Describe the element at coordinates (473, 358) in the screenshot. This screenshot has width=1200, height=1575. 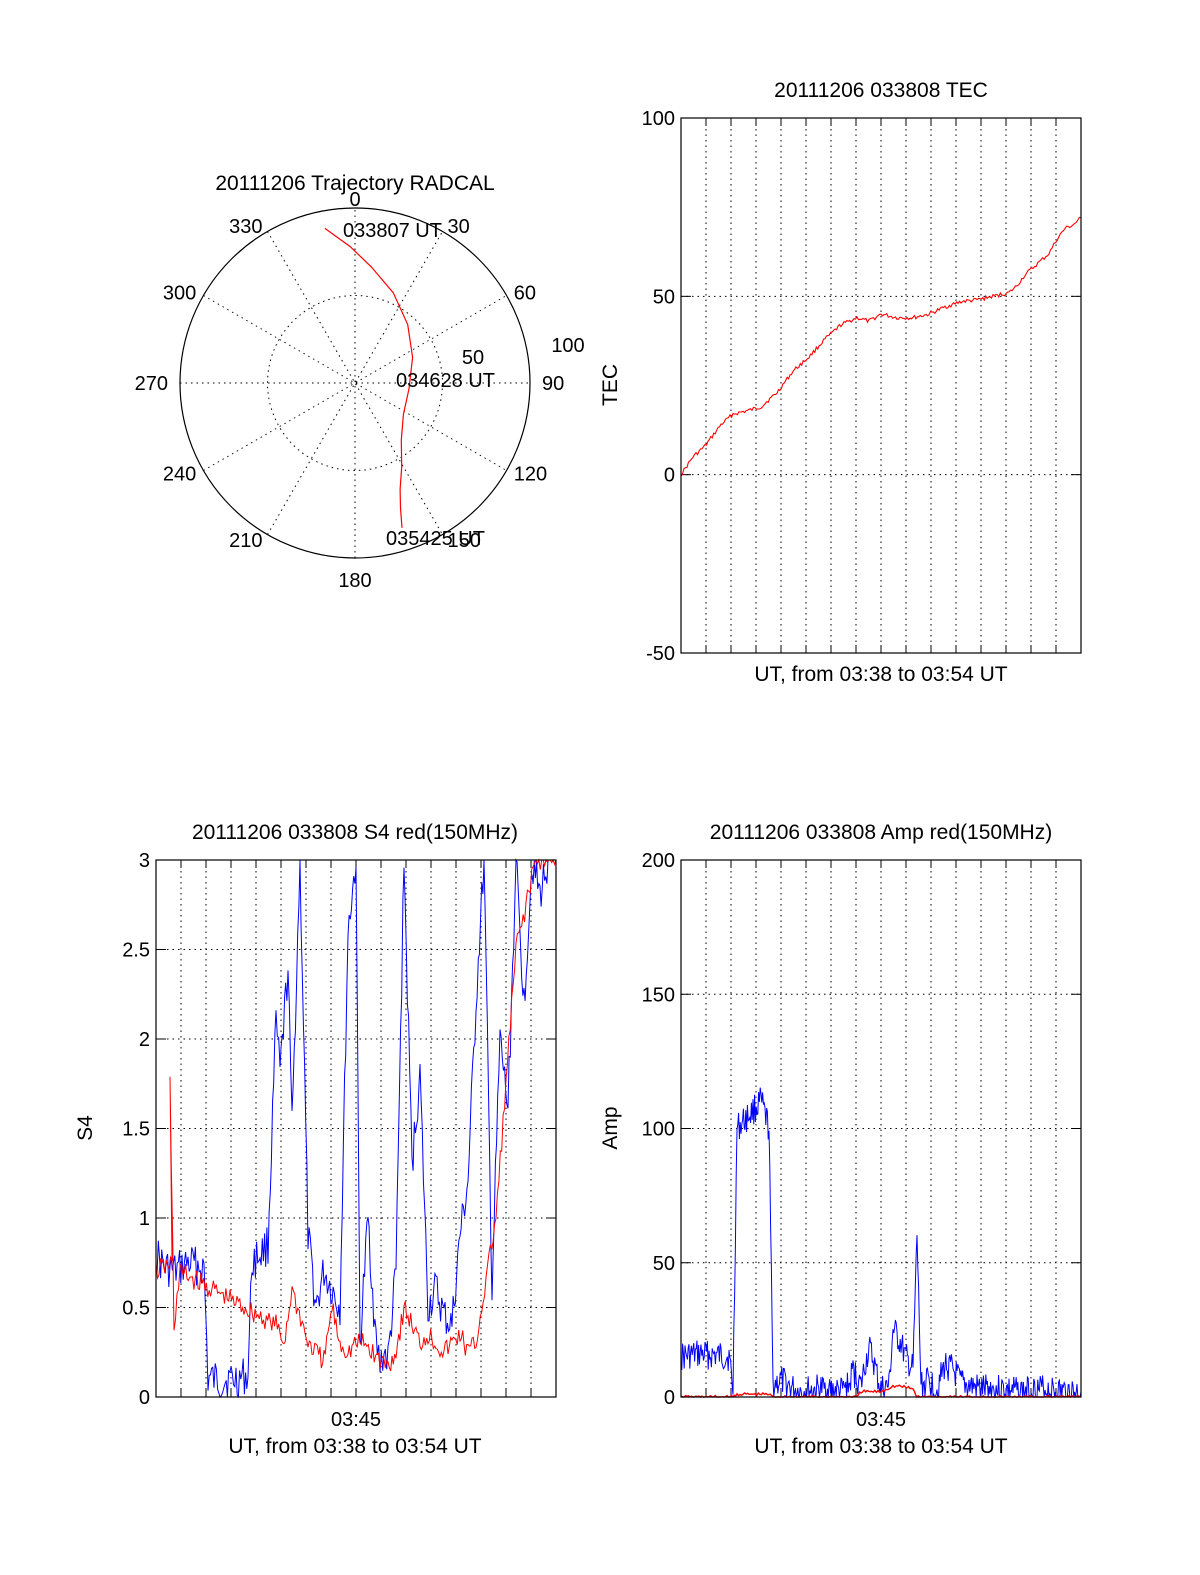
I see `polar-radial-label-50: 50` at that location.